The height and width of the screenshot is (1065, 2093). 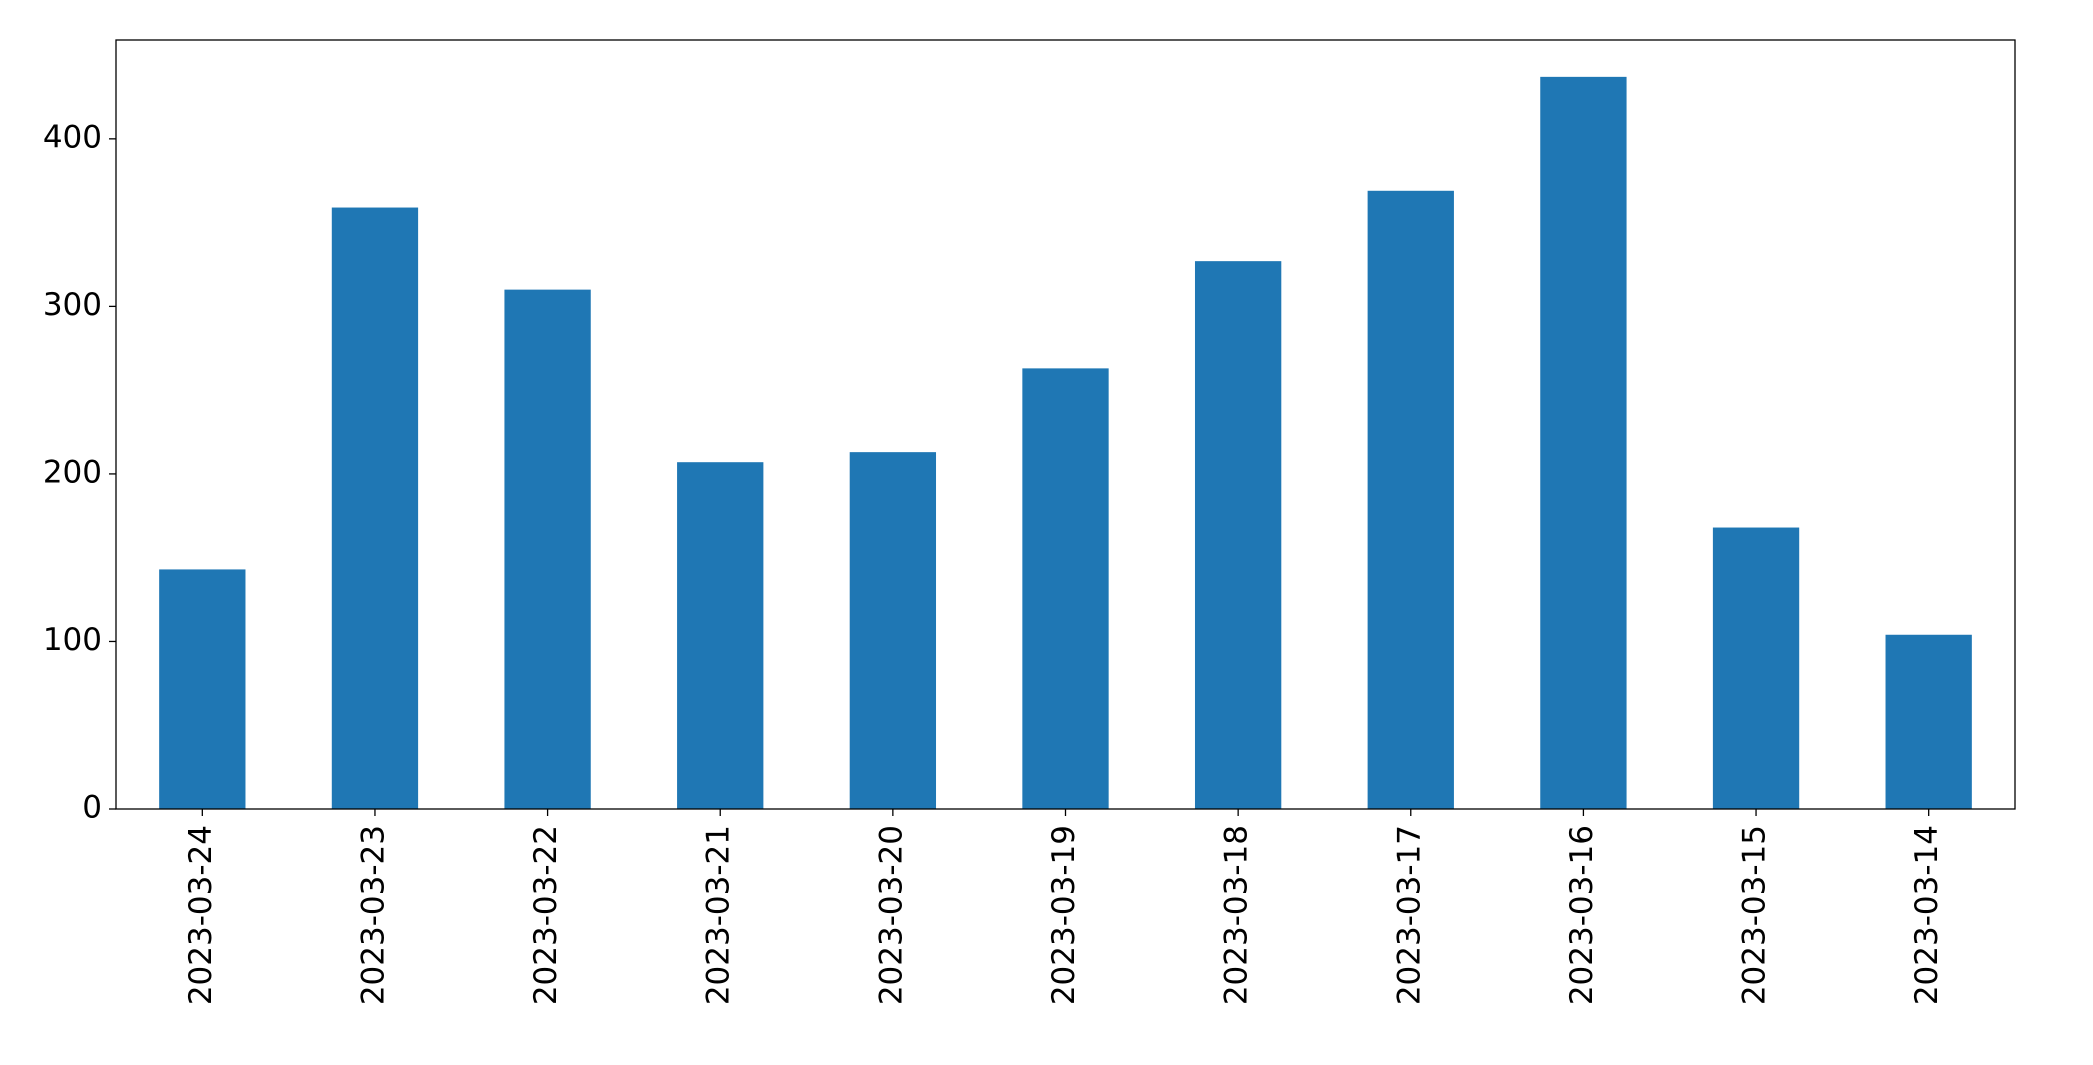 I want to click on x-tick-label: 2023-03-22, so click(x=546, y=915).